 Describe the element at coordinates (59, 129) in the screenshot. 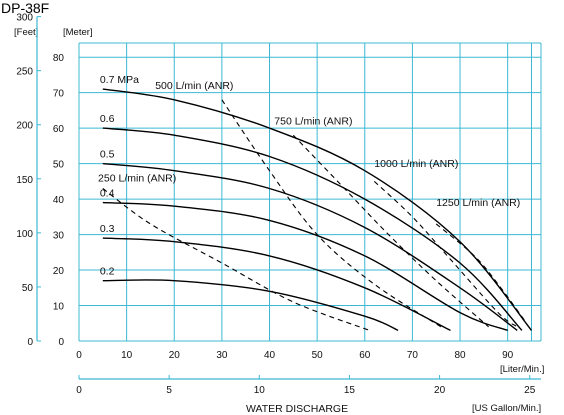

I see `y-axis-meter-tick-label: 60` at that location.